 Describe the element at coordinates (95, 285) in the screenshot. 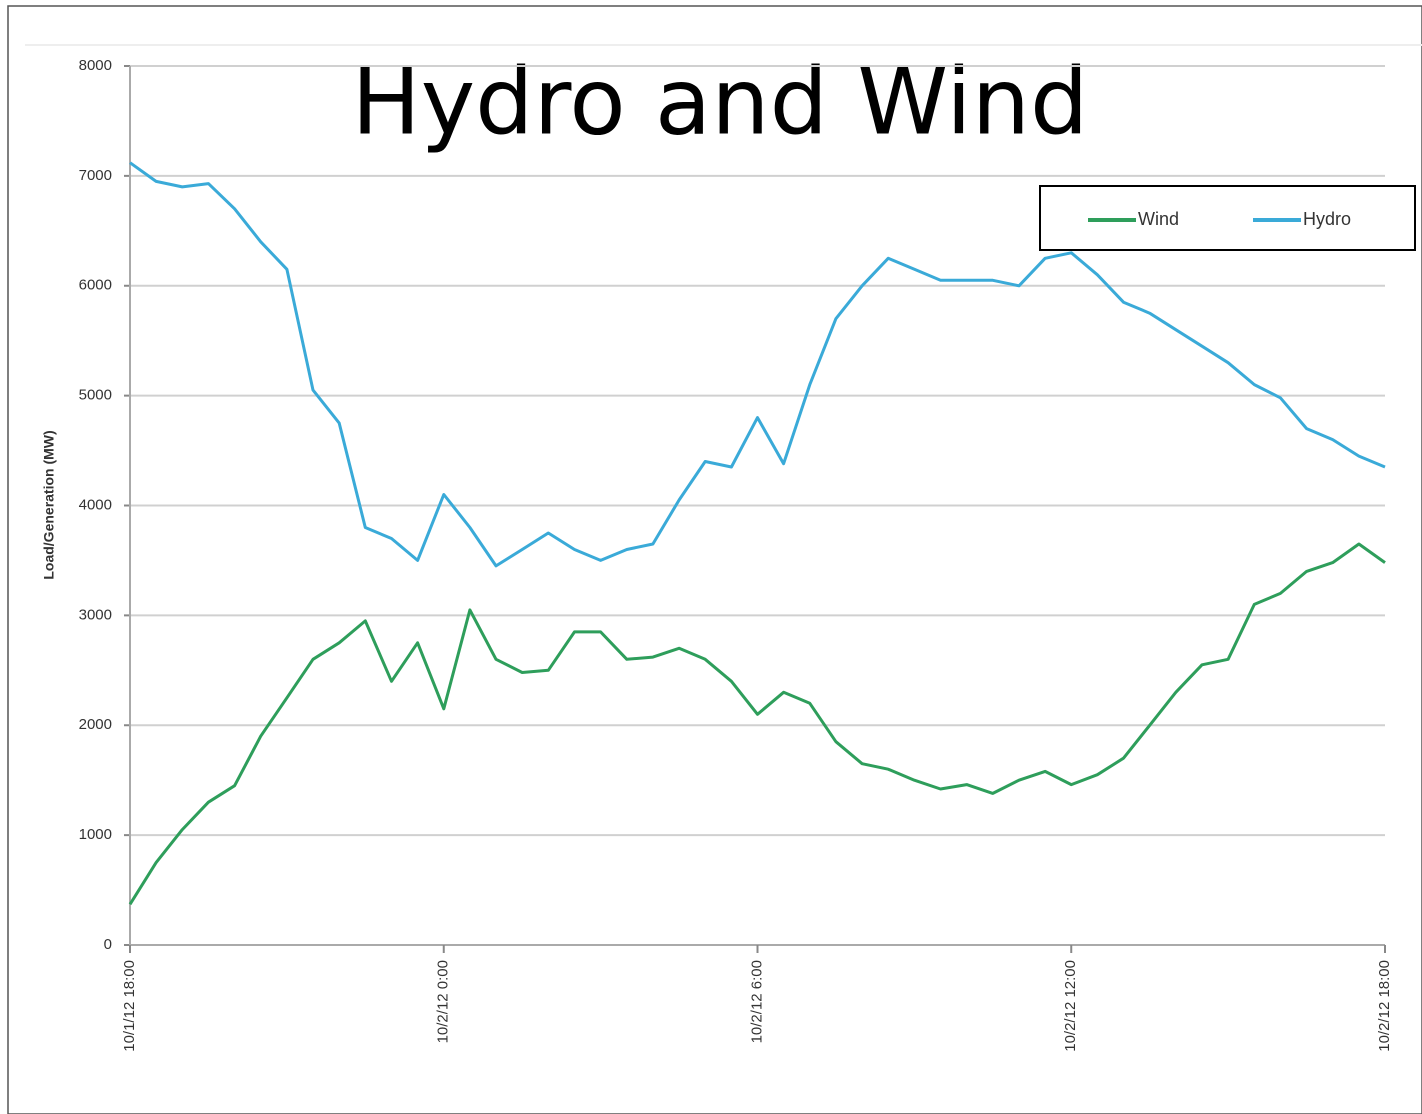

I see `y-tick-label: 6000` at that location.